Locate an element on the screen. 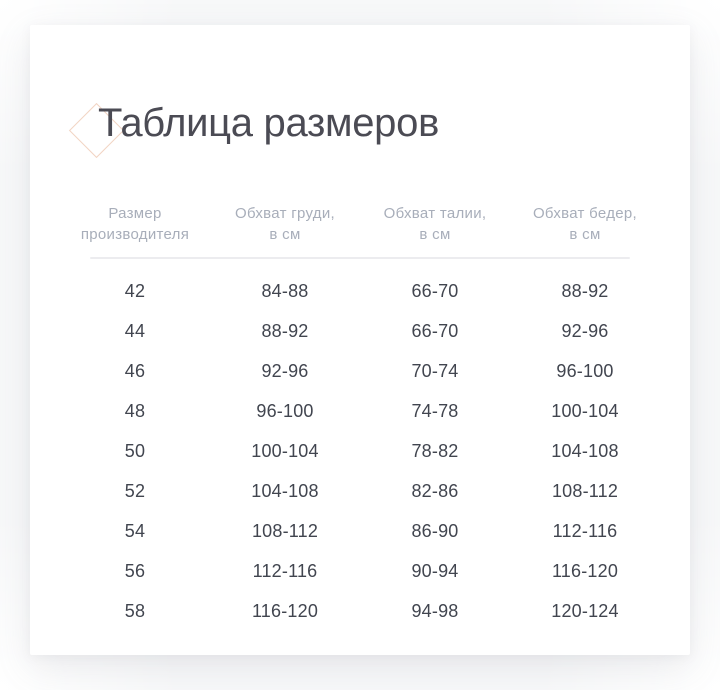  table-cell: 120-124 is located at coordinates (585, 610).